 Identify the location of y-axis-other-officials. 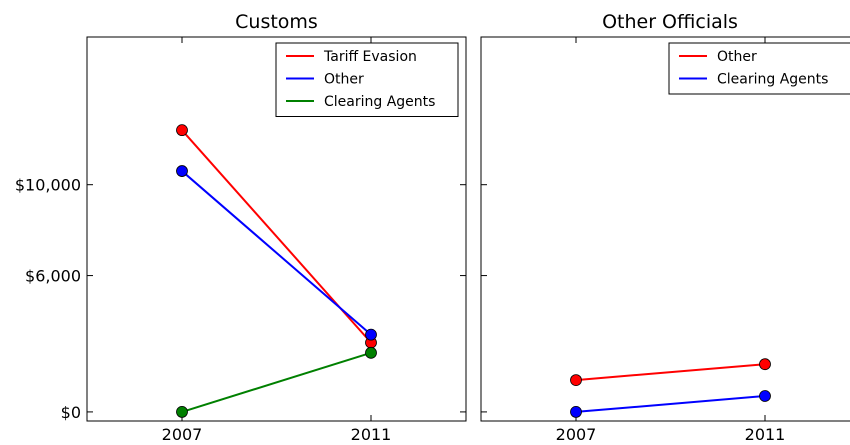
(484, 298).